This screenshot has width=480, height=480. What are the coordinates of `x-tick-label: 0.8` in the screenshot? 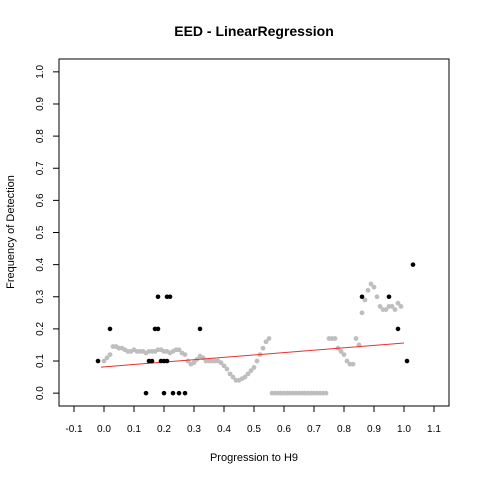 It's located at (344, 429).